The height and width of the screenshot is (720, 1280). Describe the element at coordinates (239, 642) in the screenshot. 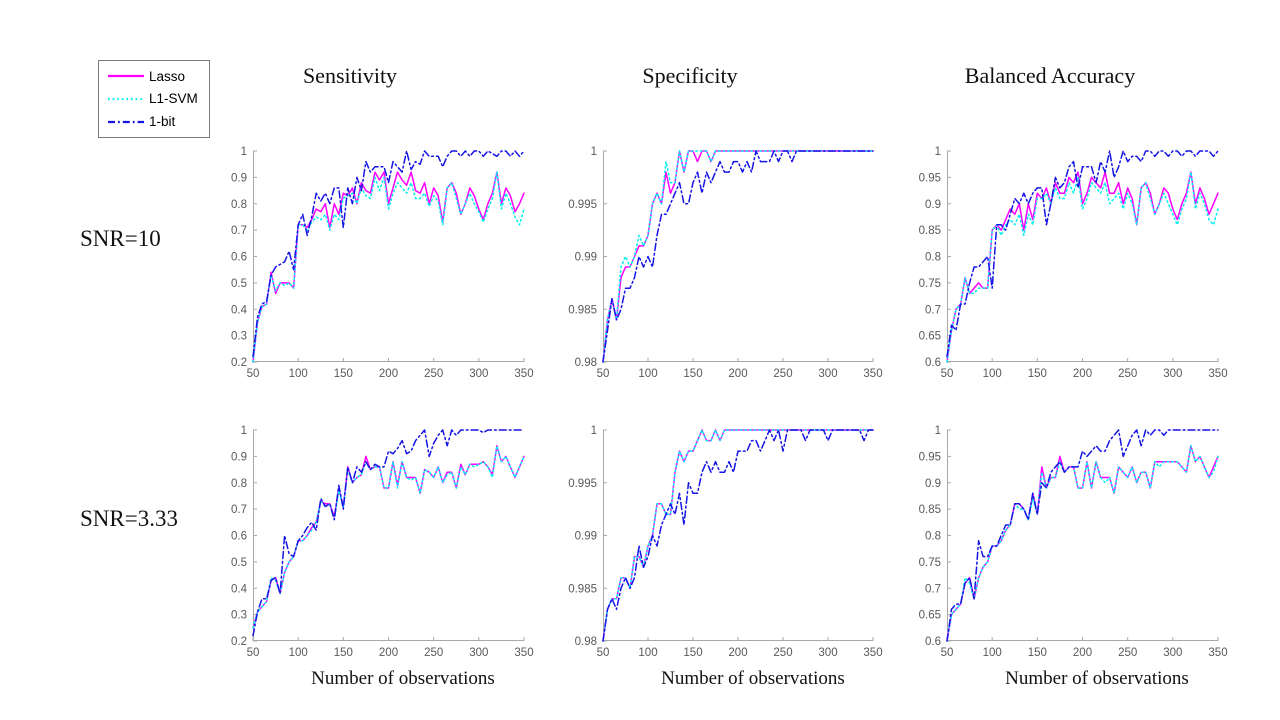

I see `y-tick-label: 0.2` at that location.